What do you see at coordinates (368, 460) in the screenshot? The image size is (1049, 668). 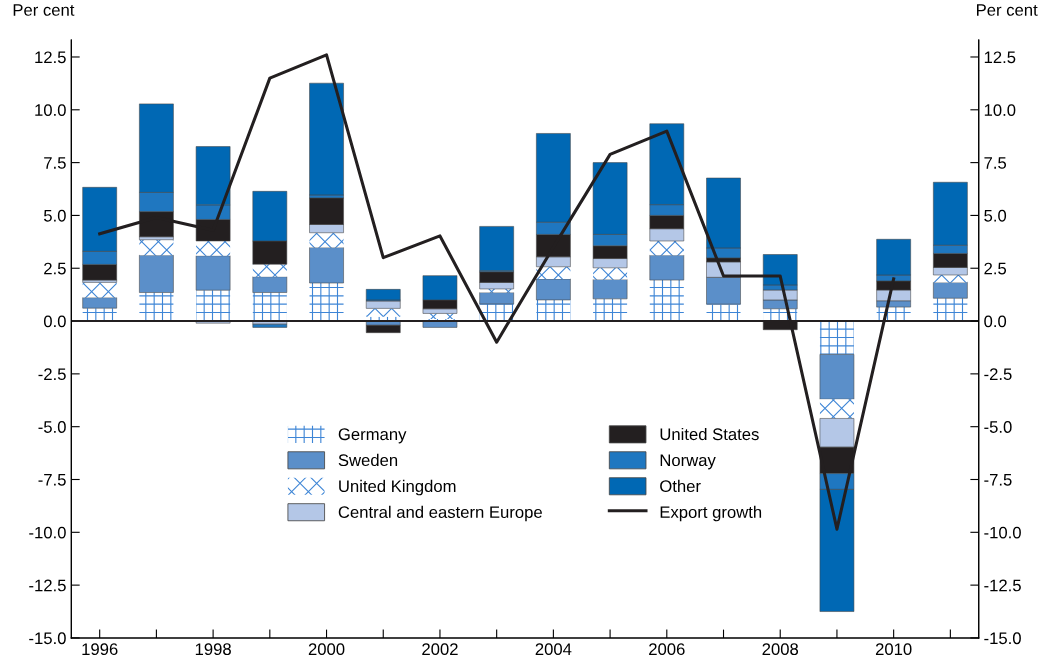 I see `legend-label: Sweden` at bounding box center [368, 460].